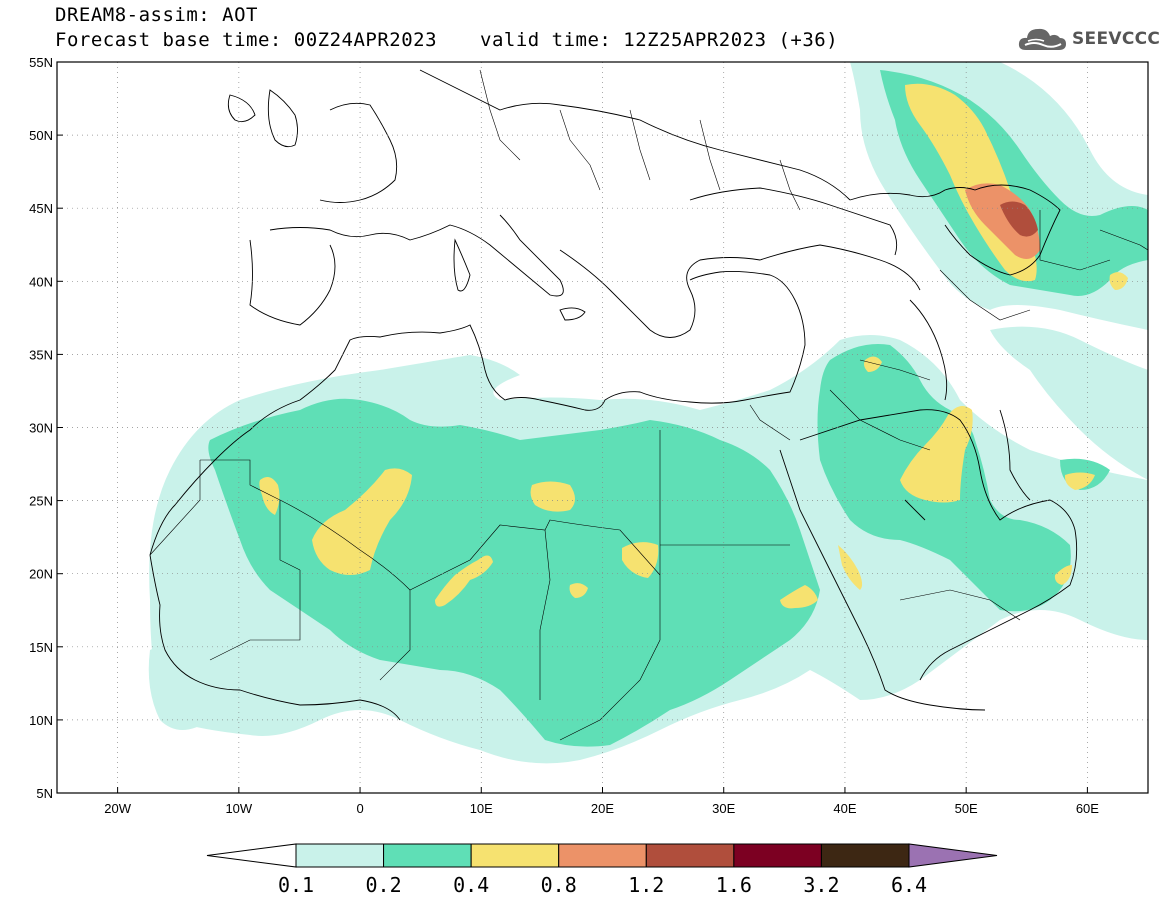 This screenshot has height=905, width=1165. What do you see at coordinates (296, 885) in the screenshot?
I see `colorbar-label: 0.1` at bounding box center [296, 885].